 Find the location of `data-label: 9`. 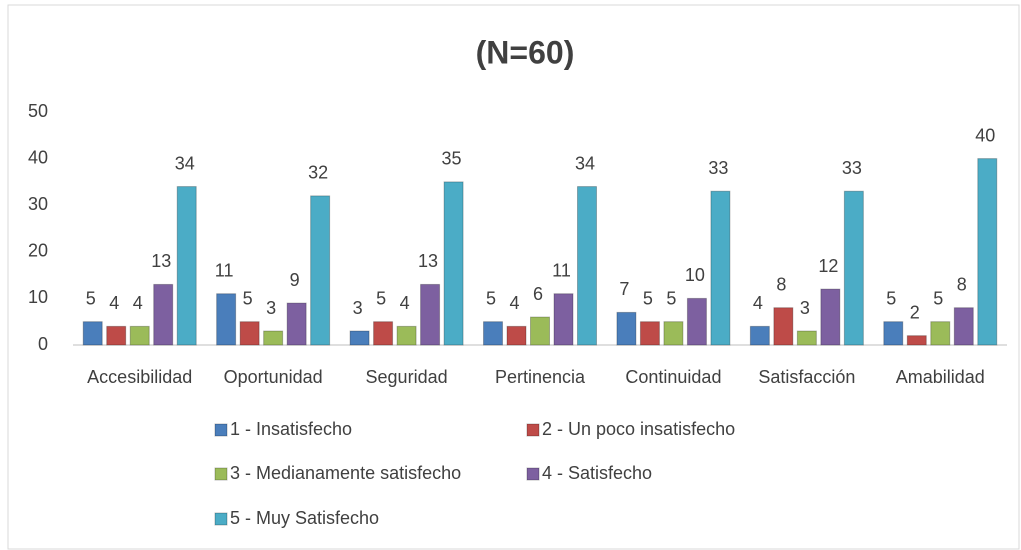

data-label: 9 is located at coordinates (295, 280).